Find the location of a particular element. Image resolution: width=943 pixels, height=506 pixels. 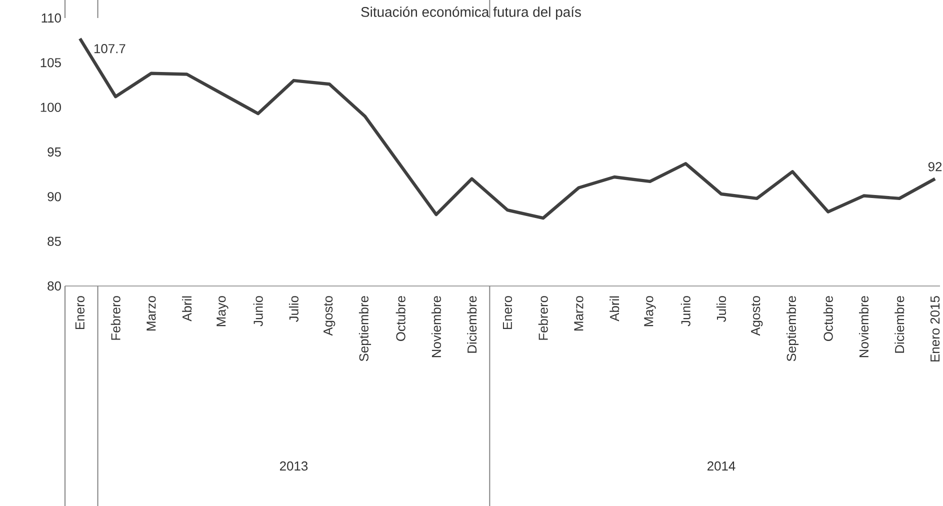

text: 2014 is located at coordinates (722, 466).